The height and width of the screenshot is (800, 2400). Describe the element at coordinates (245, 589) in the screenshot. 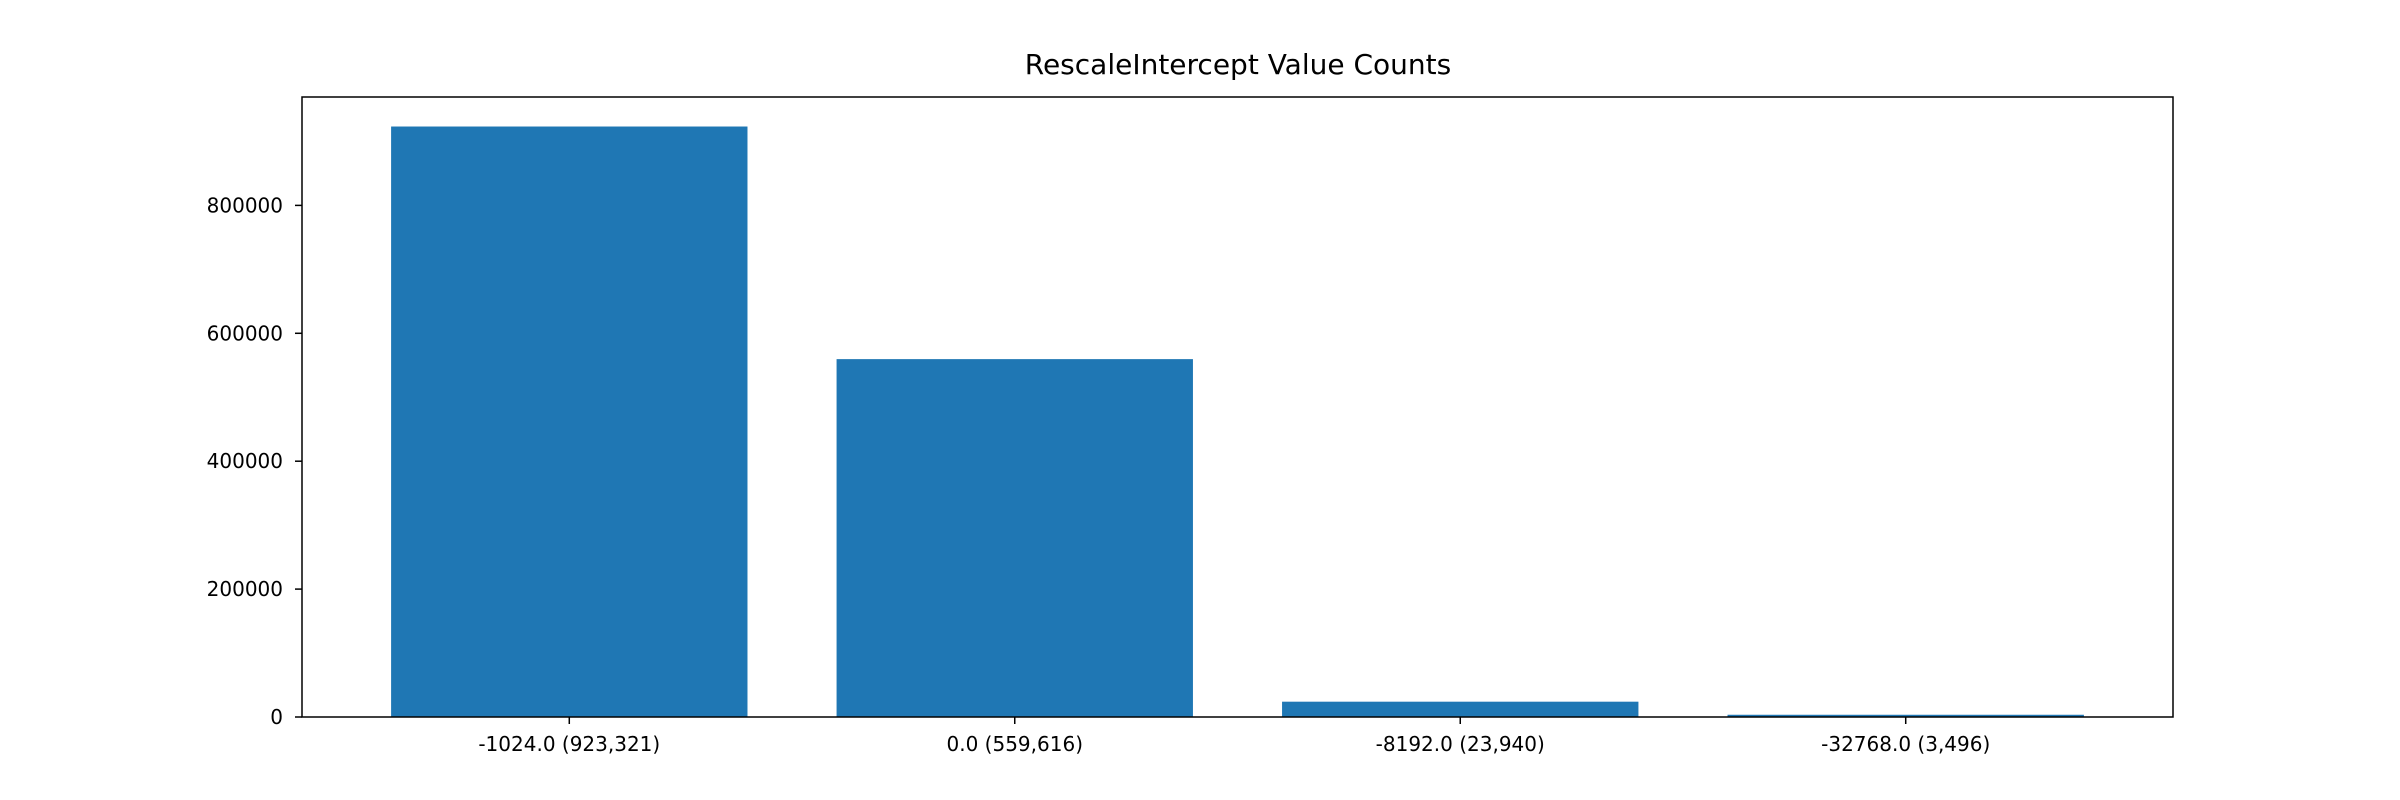

I see `y-tick-label-1: 200000` at that location.